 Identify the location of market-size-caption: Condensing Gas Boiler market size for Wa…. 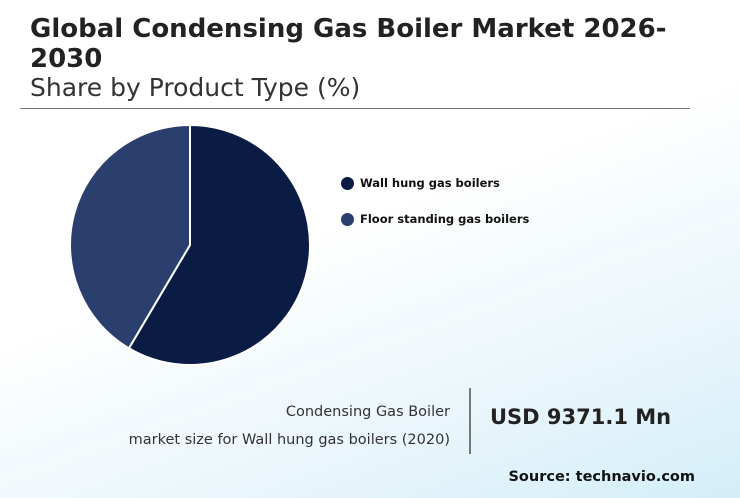
(289, 426).